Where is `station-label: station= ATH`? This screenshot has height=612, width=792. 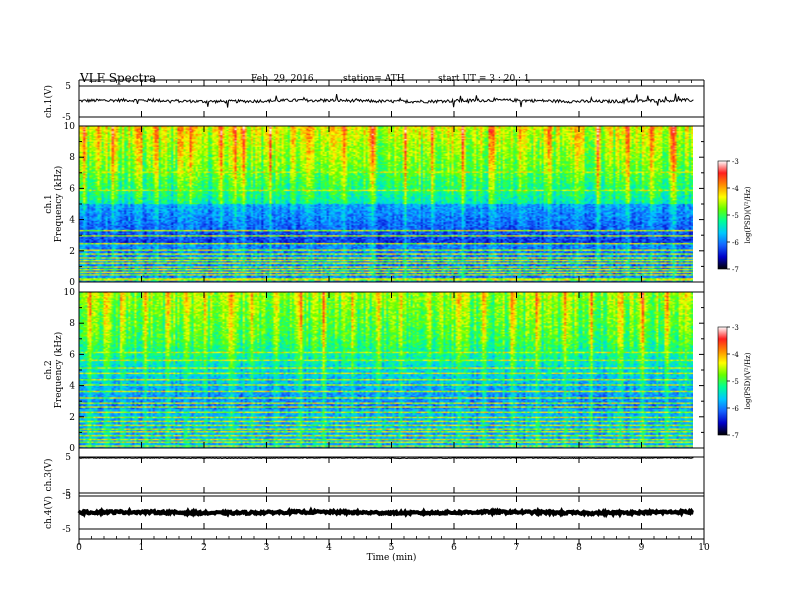
station-label: station= ATH is located at coordinates (374, 79).